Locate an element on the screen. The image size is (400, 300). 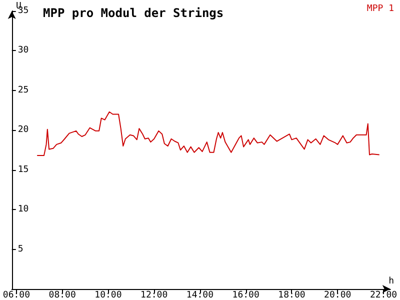
x-tick-label: 12:00 is located at coordinates (154, 295).